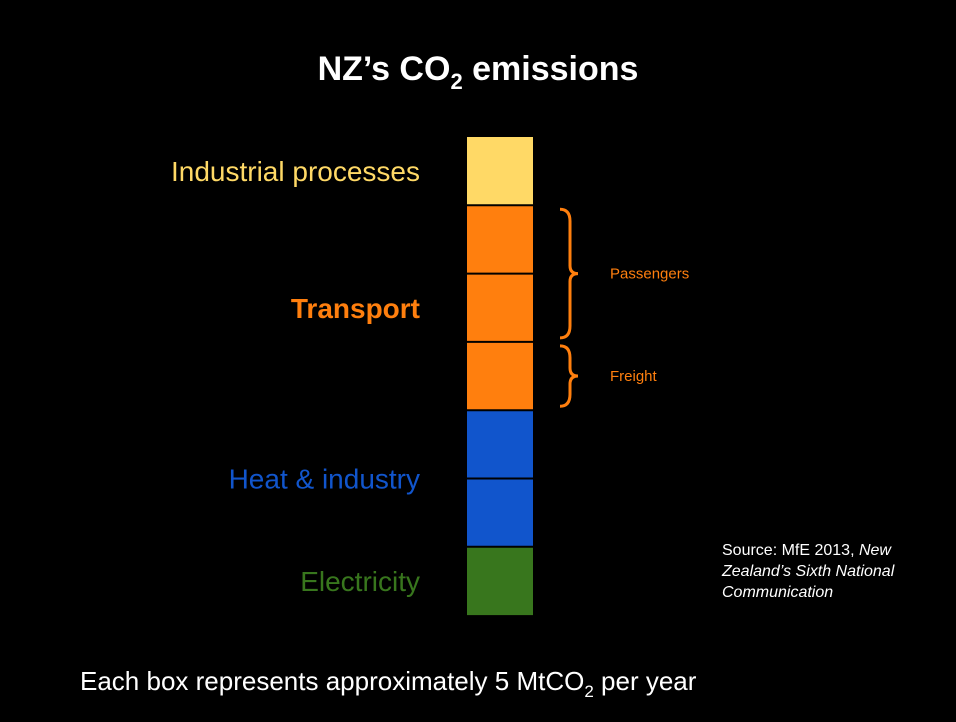  I want to click on source-title: Communication, so click(777, 592).